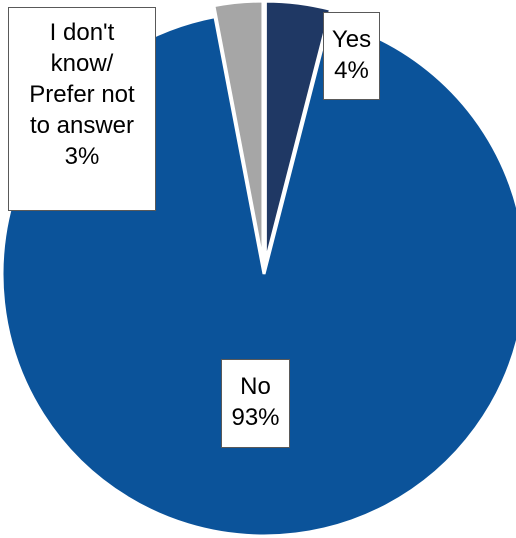 This screenshot has height=538, width=516. Describe the element at coordinates (255, 386) in the screenshot. I see `slice-label-no-name: No` at that location.